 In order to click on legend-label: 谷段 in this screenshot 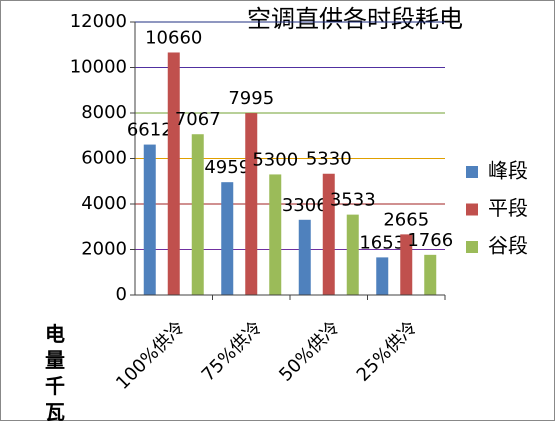, I will do `click(508, 246)`.